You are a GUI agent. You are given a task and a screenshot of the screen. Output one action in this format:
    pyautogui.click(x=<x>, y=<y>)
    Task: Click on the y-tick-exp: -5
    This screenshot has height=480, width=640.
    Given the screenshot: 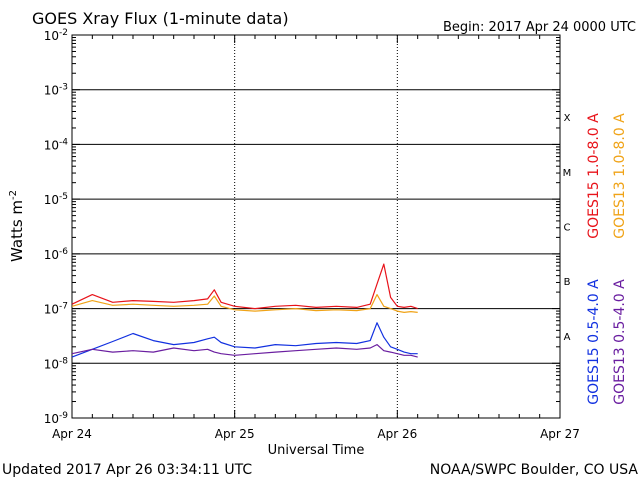 What is the action you would take?
    pyautogui.click(x=63, y=197)
    